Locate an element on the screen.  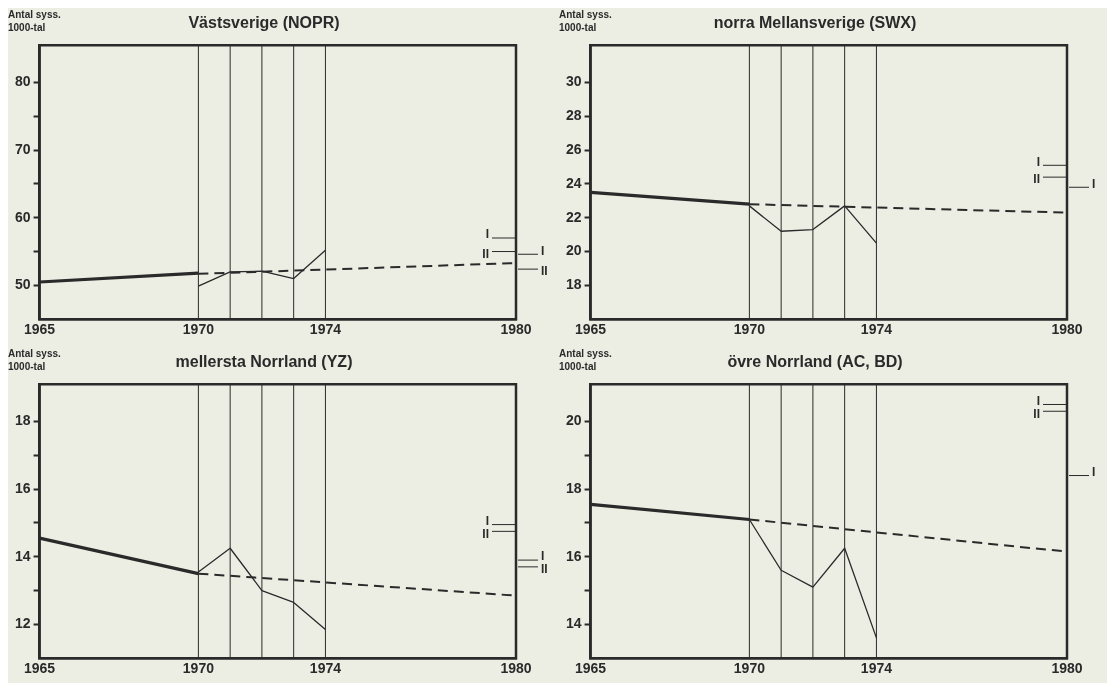
y-tick-label: 26 is located at coordinates (573, 148).